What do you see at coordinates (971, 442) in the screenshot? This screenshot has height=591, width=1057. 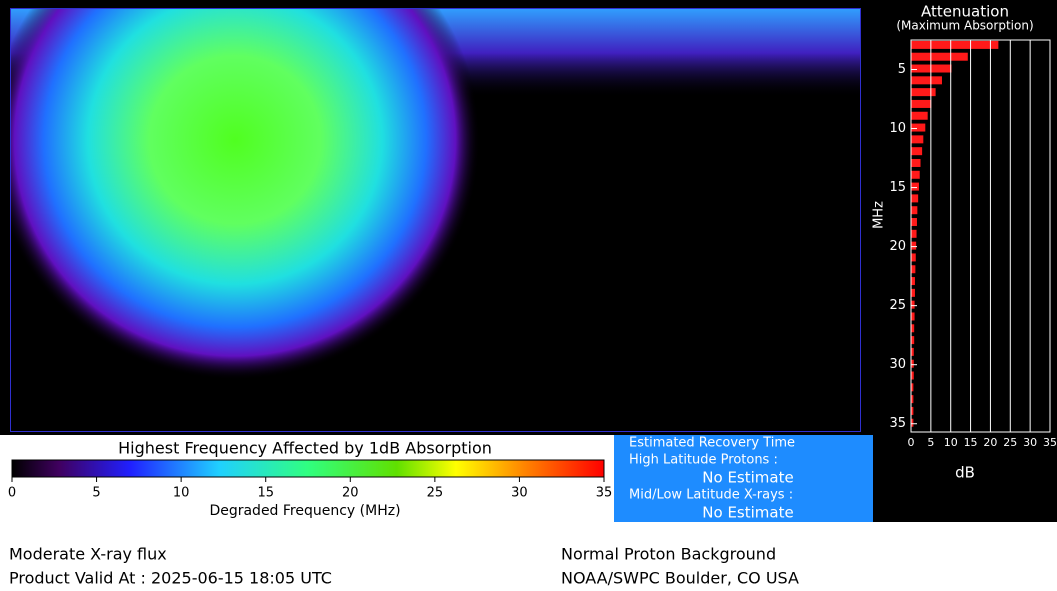 I see `x-tick-label: 15` at bounding box center [971, 442].